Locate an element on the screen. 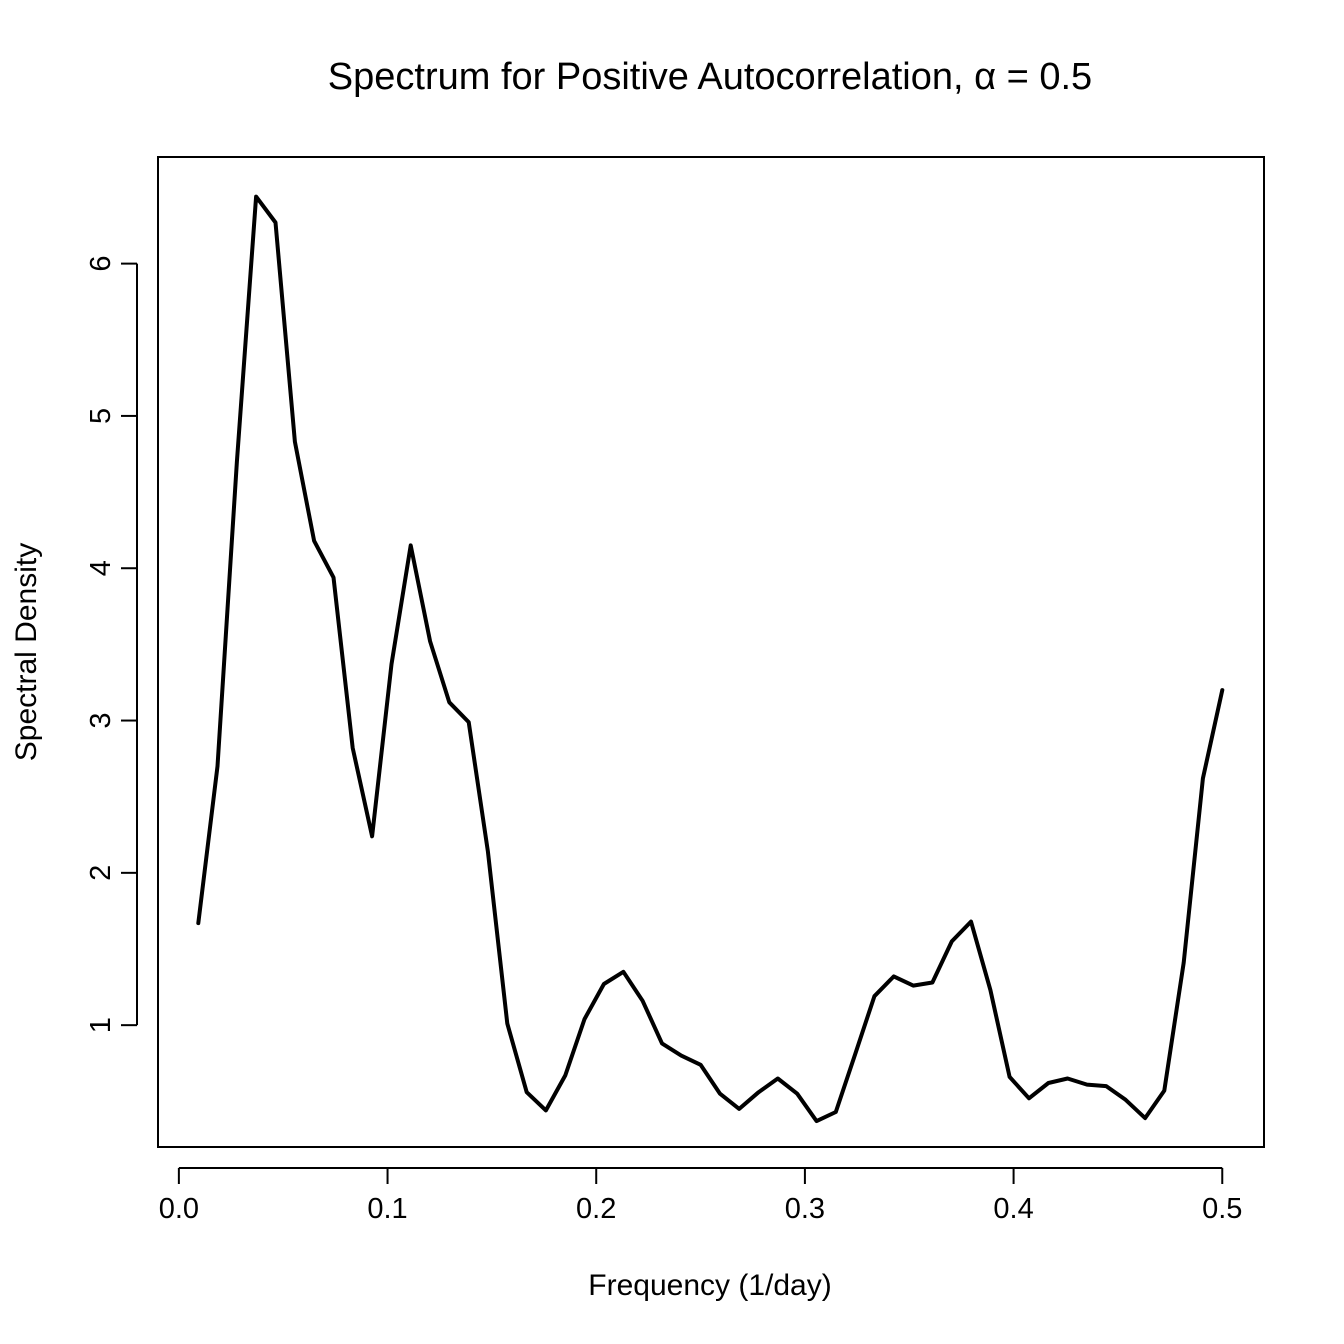 Image resolution: width=1344 pixels, height=1344 pixels. x-axis: 0.0 0.1 0.2 0.3 0.4 0.5 is located at coordinates (700, 1196).